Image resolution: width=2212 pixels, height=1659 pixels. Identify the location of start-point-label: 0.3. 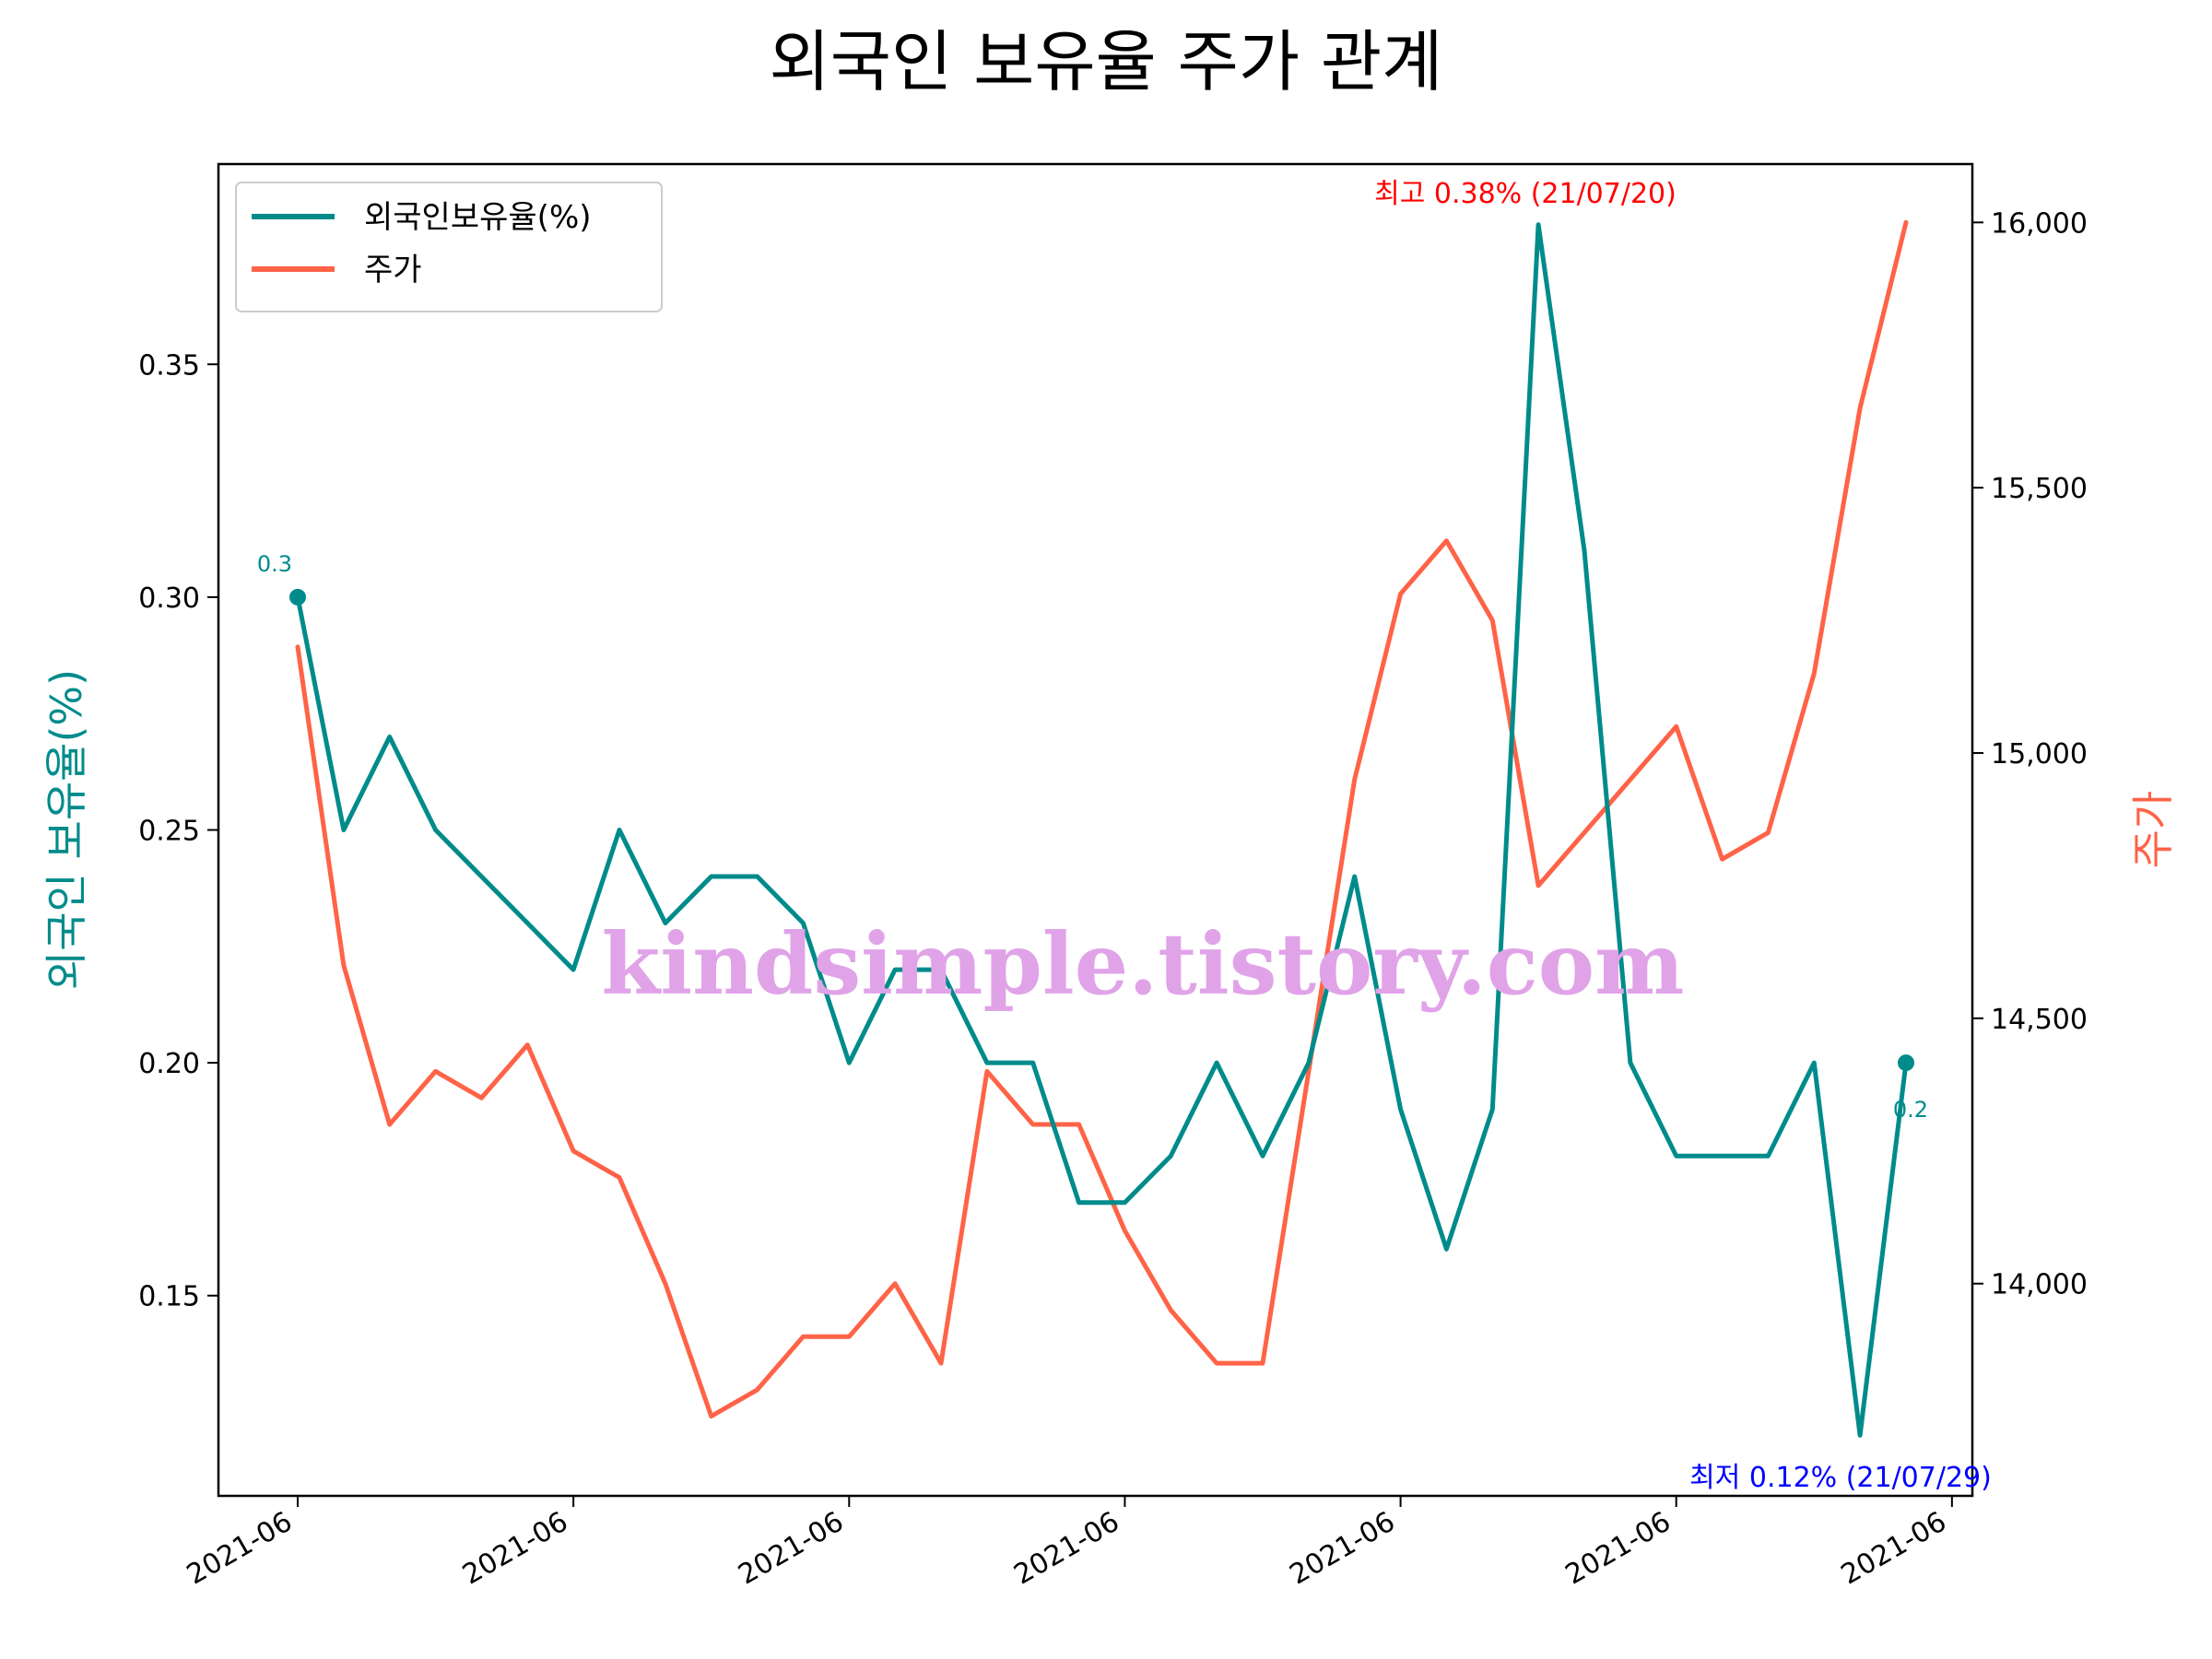
(274, 564).